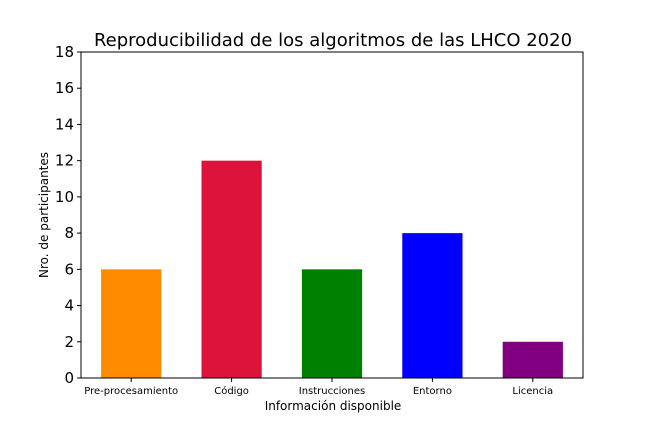 This screenshot has height=436, width=648. I want to click on y-axis-label: Nro. de participantes, so click(44, 215).